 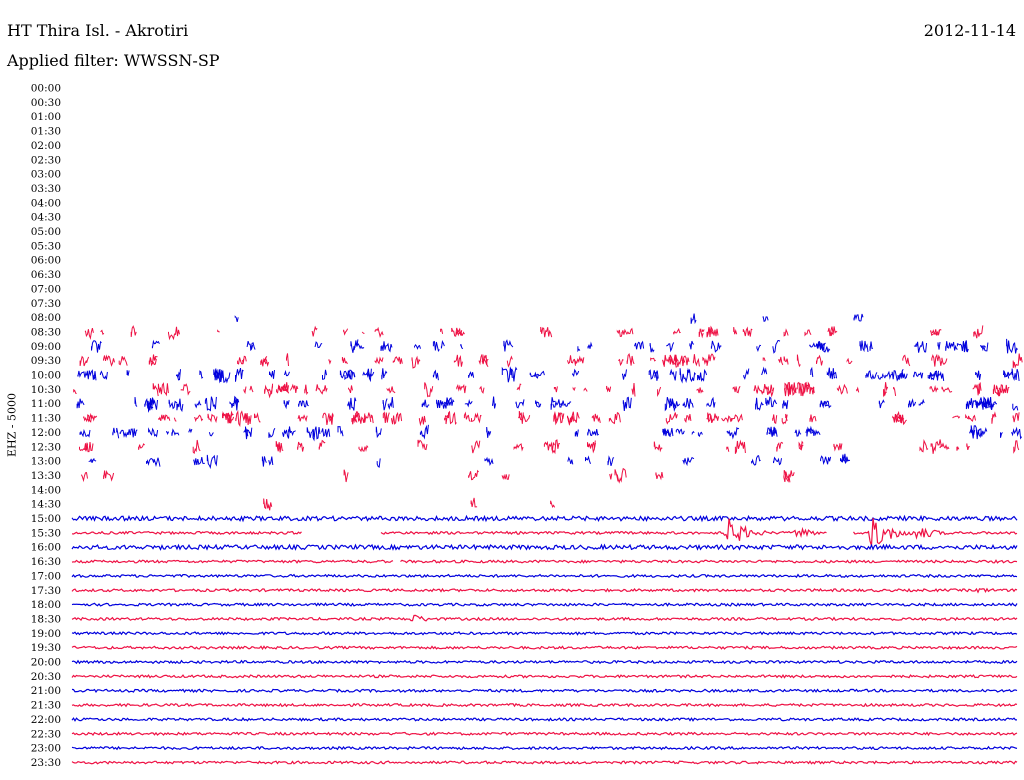 What do you see at coordinates (46, 175) in the screenshot?
I see `row-label-0300: 03:00` at bounding box center [46, 175].